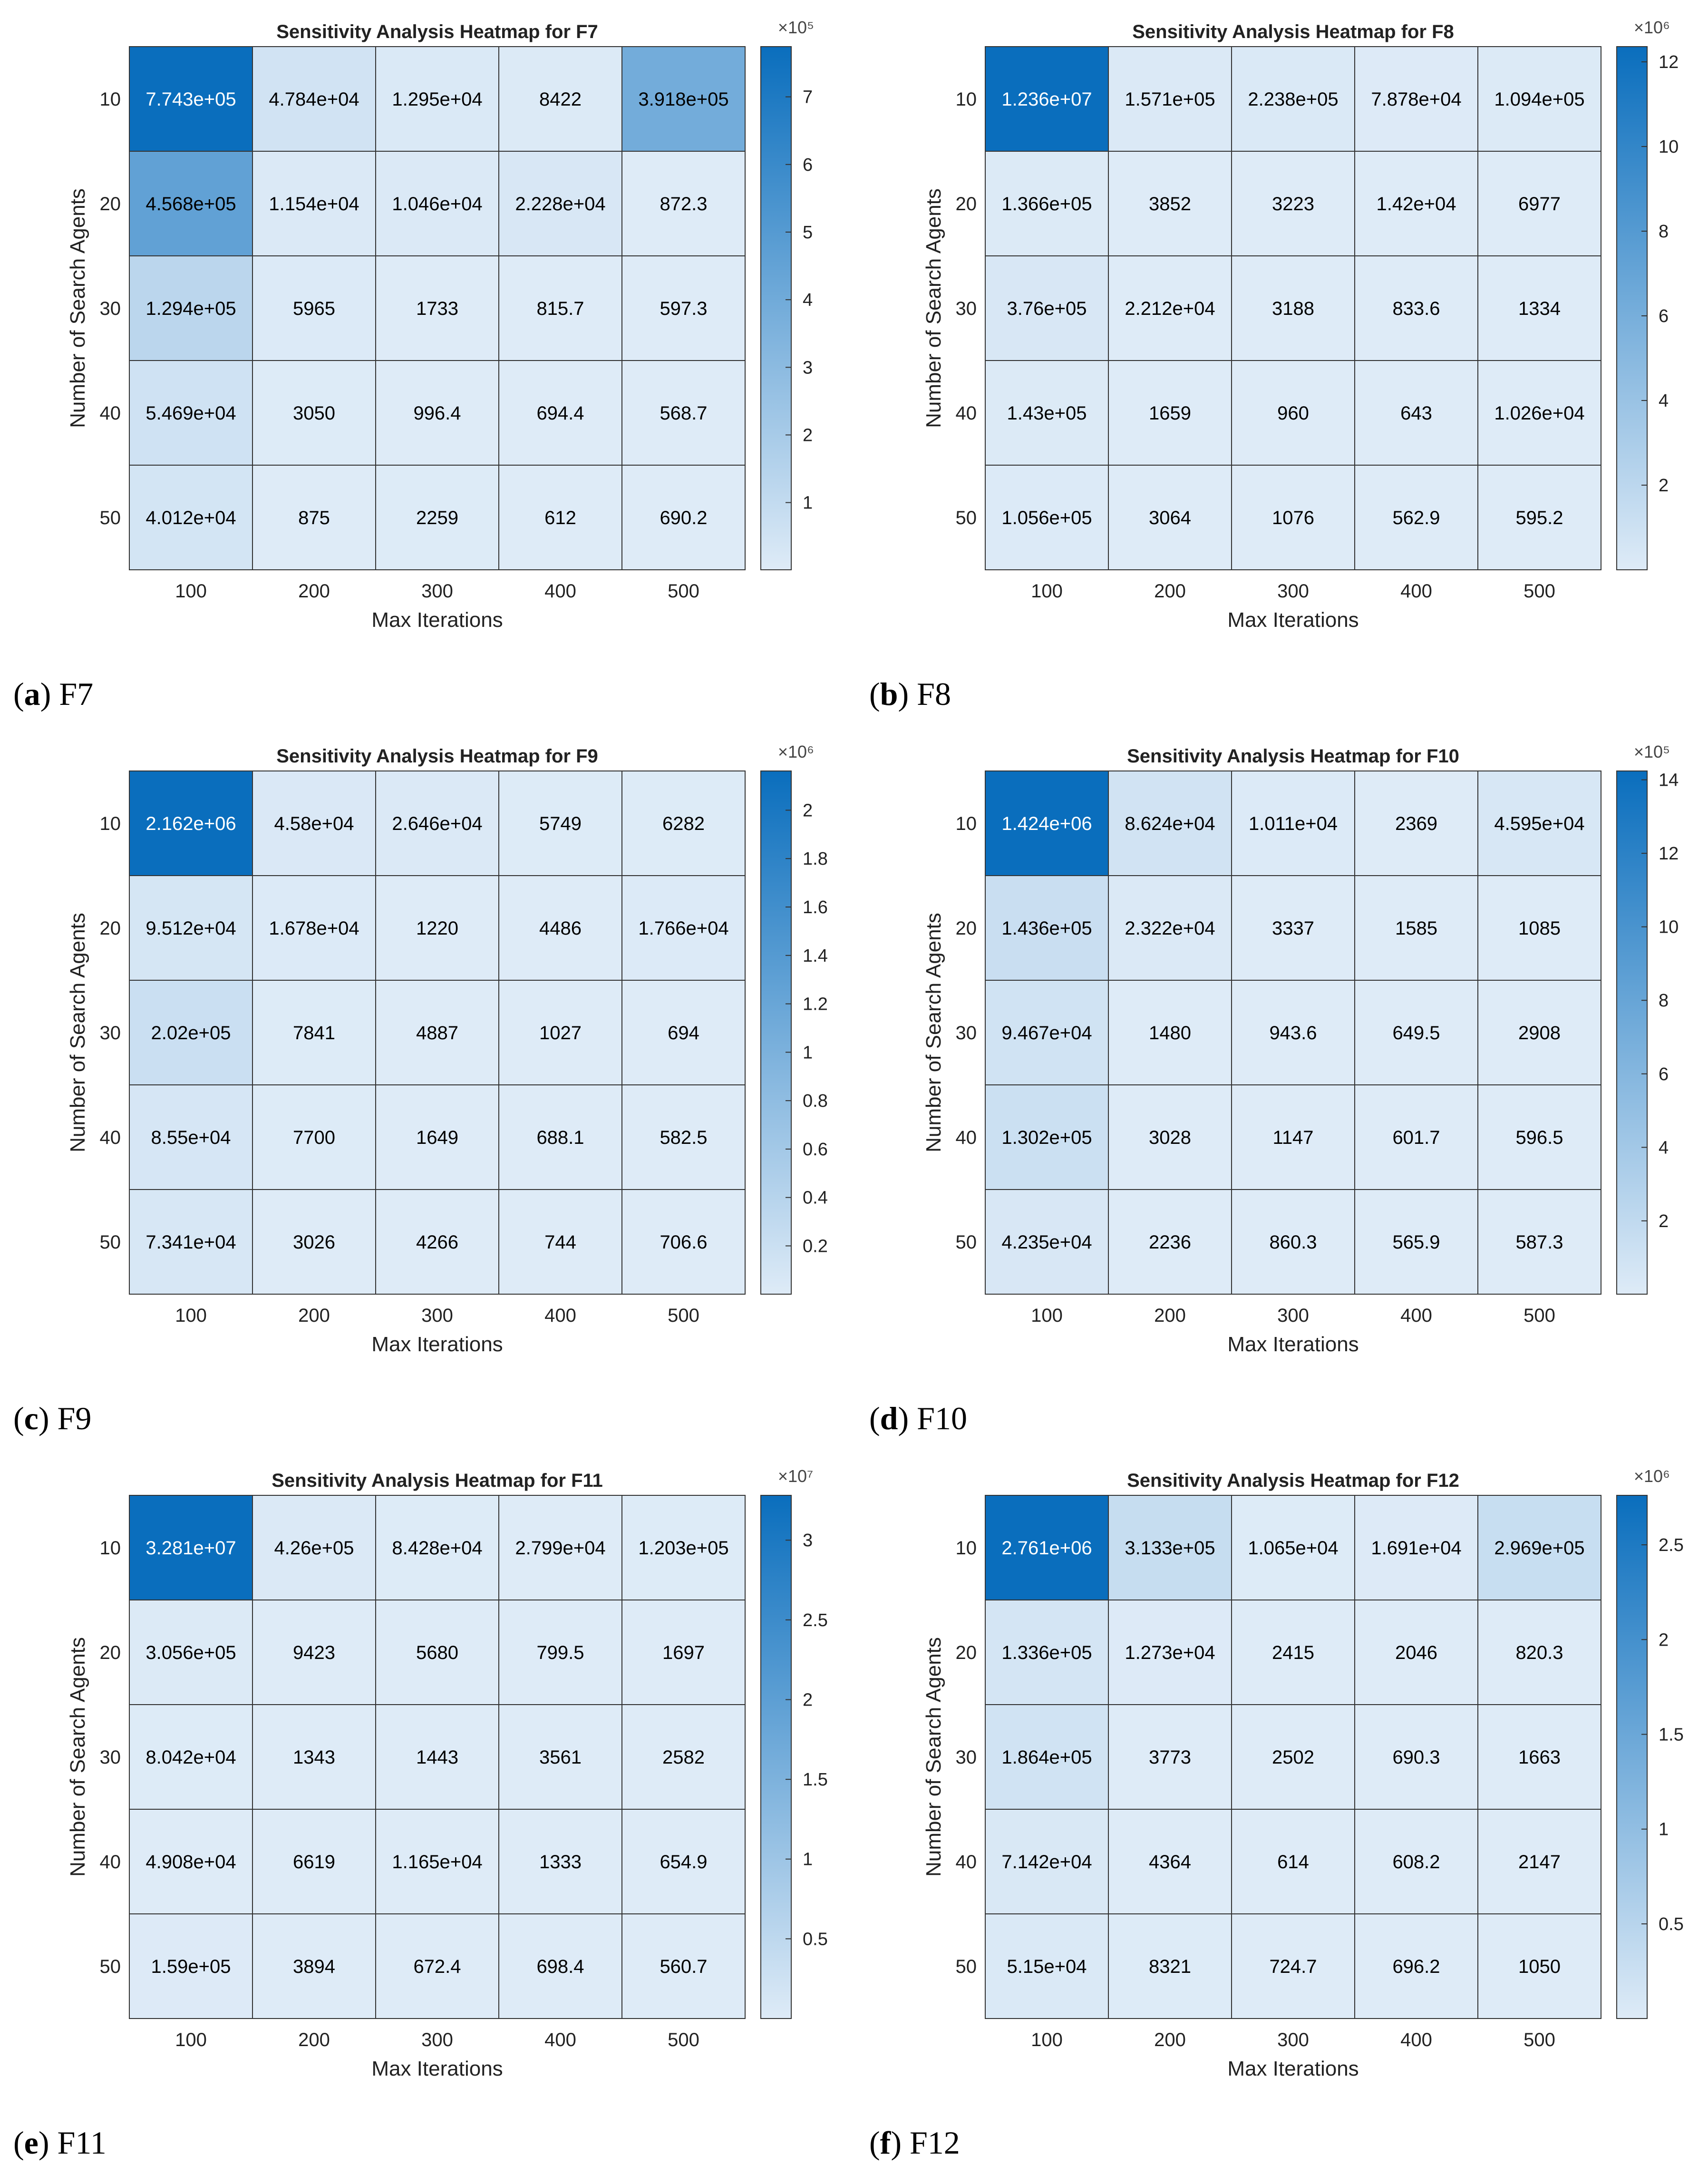 The width and height of the screenshot is (1708, 2175). What do you see at coordinates (1293, 413) in the screenshot?
I see `cell-value-label: 960` at bounding box center [1293, 413].